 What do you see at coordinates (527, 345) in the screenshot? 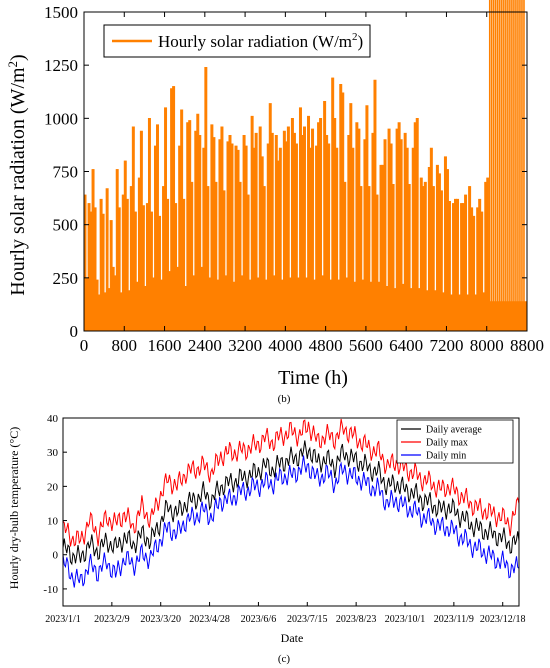
I see `solar-x-tick-label: 8800` at bounding box center [527, 345].